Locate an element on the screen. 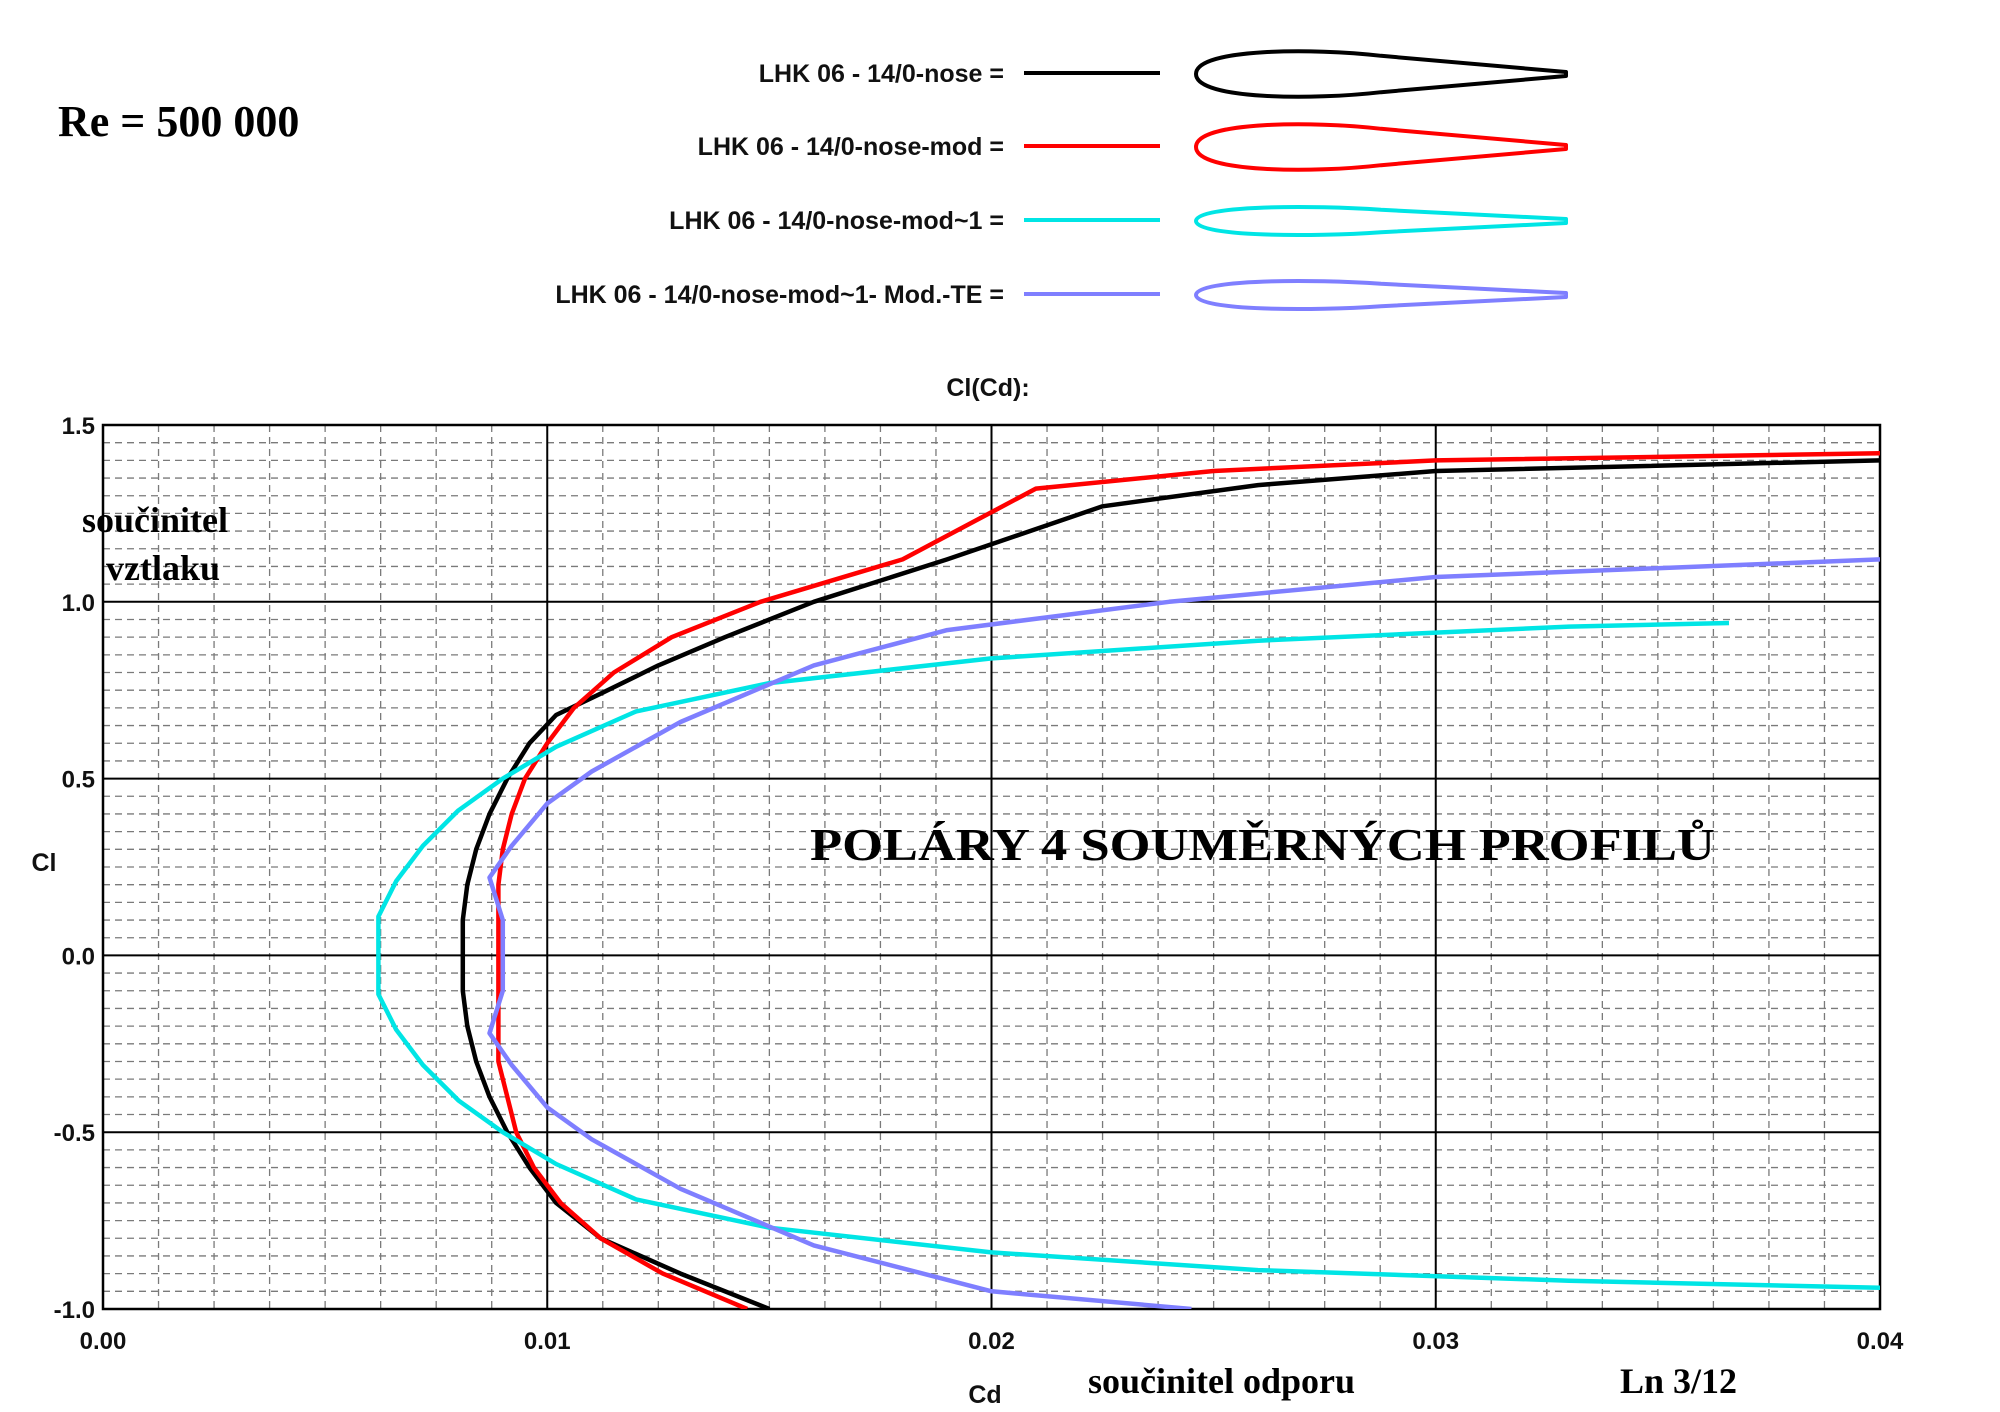 The image size is (2000, 1412). x-axis-label: Cd is located at coordinates (984, 1395).